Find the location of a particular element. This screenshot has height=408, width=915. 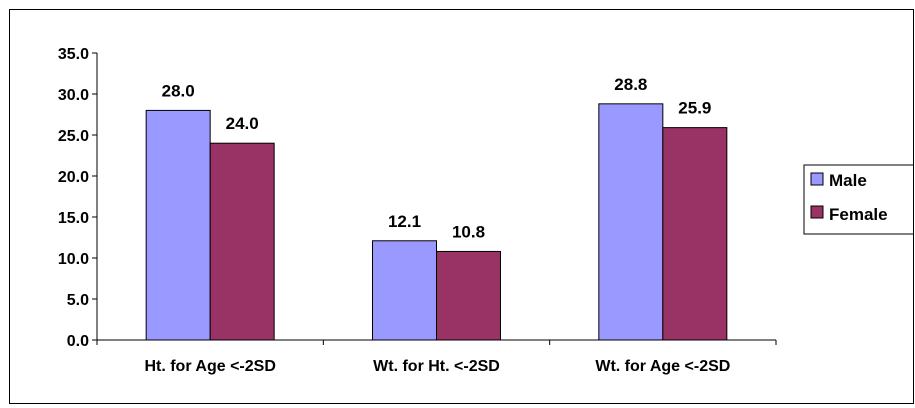

x-tick-label: Wt. for Age <-2SD is located at coordinates (662, 366).